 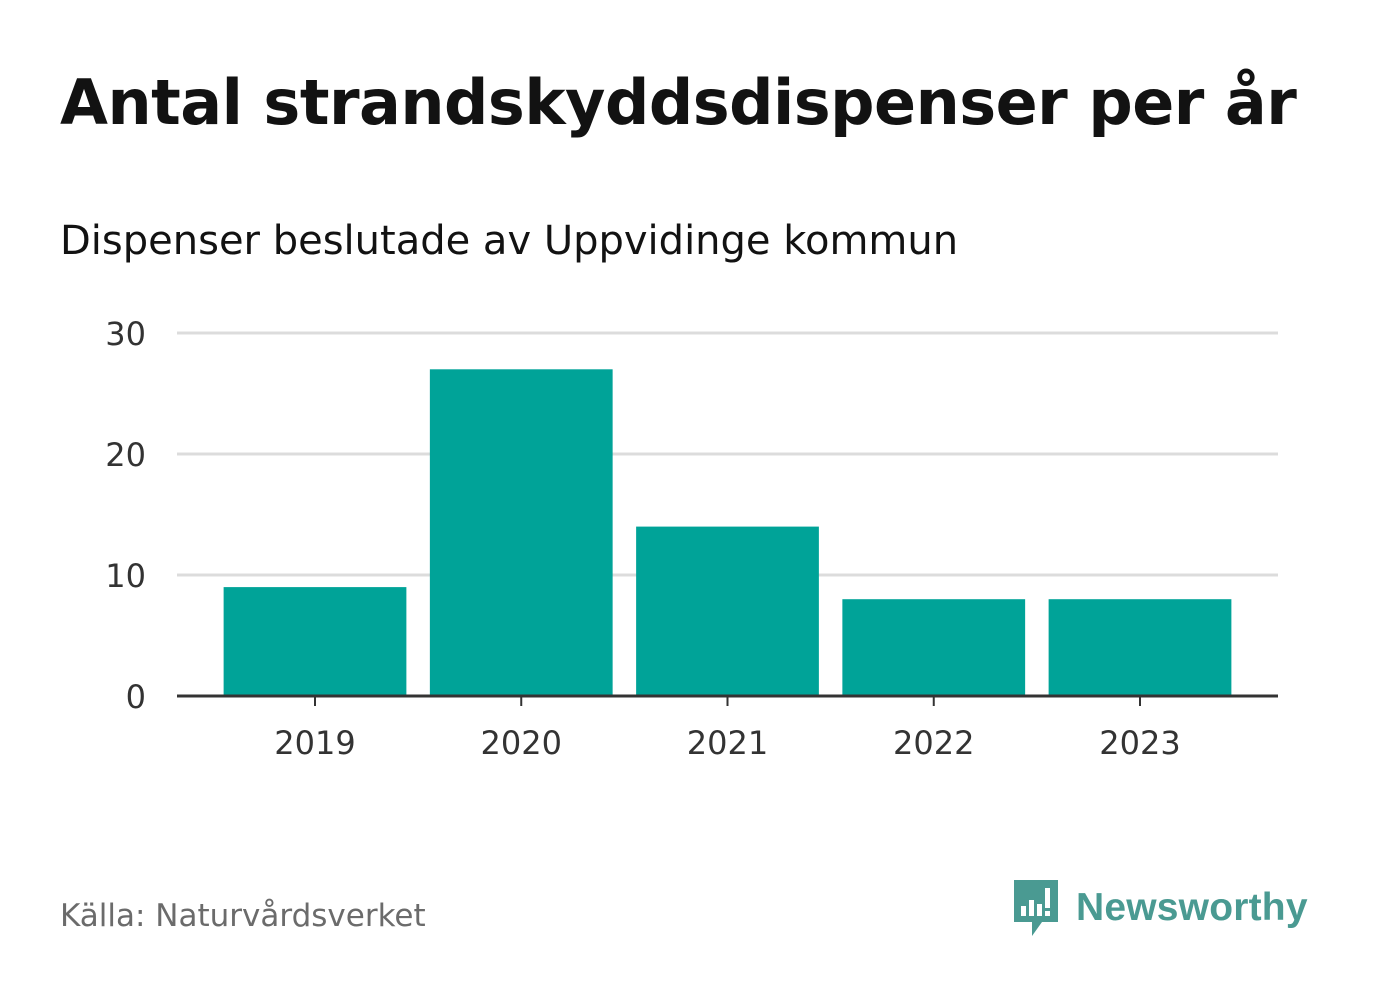 What do you see at coordinates (125, 334) in the screenshot?
I see `y-tick-label: 30` at bounding box center [125, 334].